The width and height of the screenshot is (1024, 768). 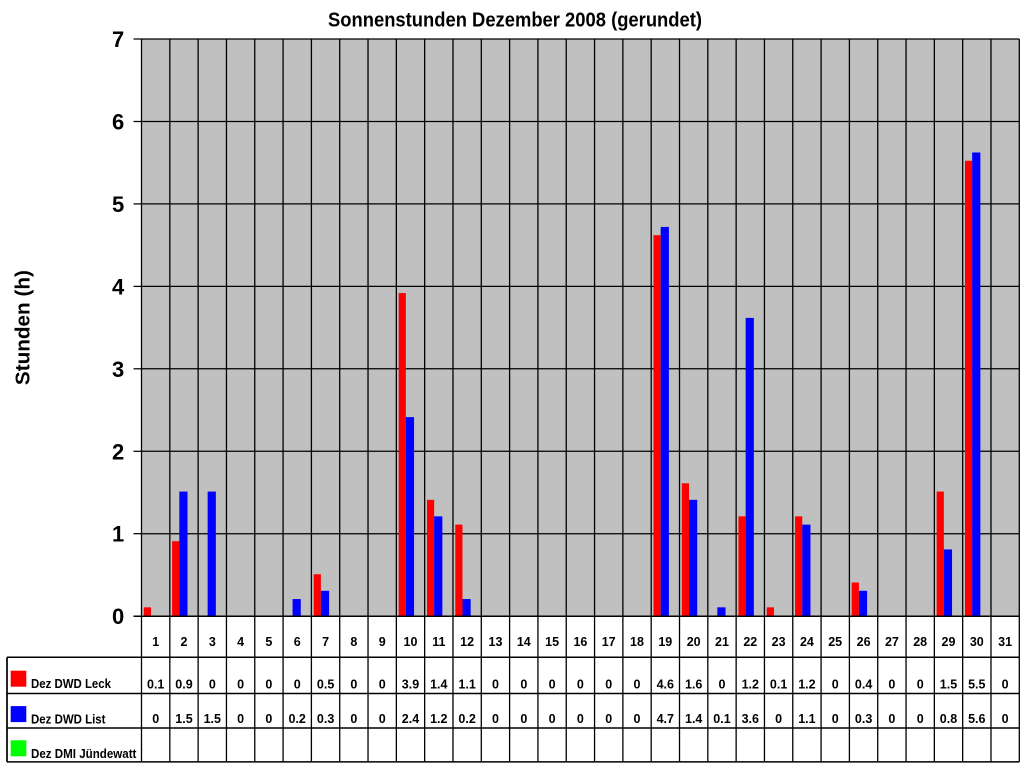 What do you see at coordinates (609, 642) in the screenshot?
I see `svg-text: 17` at bounding box center [609, 642].